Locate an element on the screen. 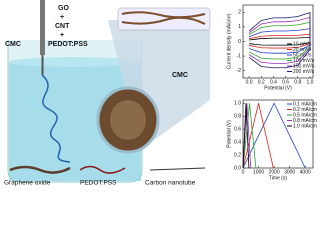 This screenshot has width=320, height=240. x-tick-label: 0.0 is located at coordinates (249, 82).